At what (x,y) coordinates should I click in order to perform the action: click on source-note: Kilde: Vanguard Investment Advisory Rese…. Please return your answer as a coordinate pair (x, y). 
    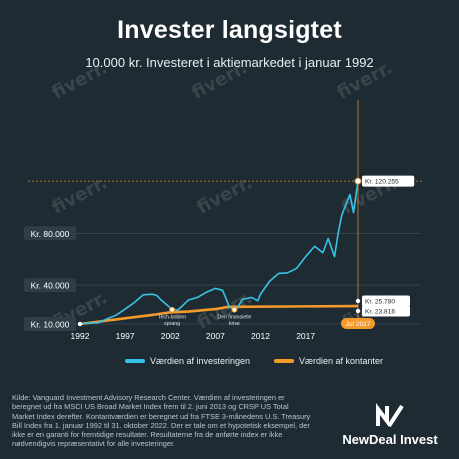
    Looking at the image, I should click on (161, 421).